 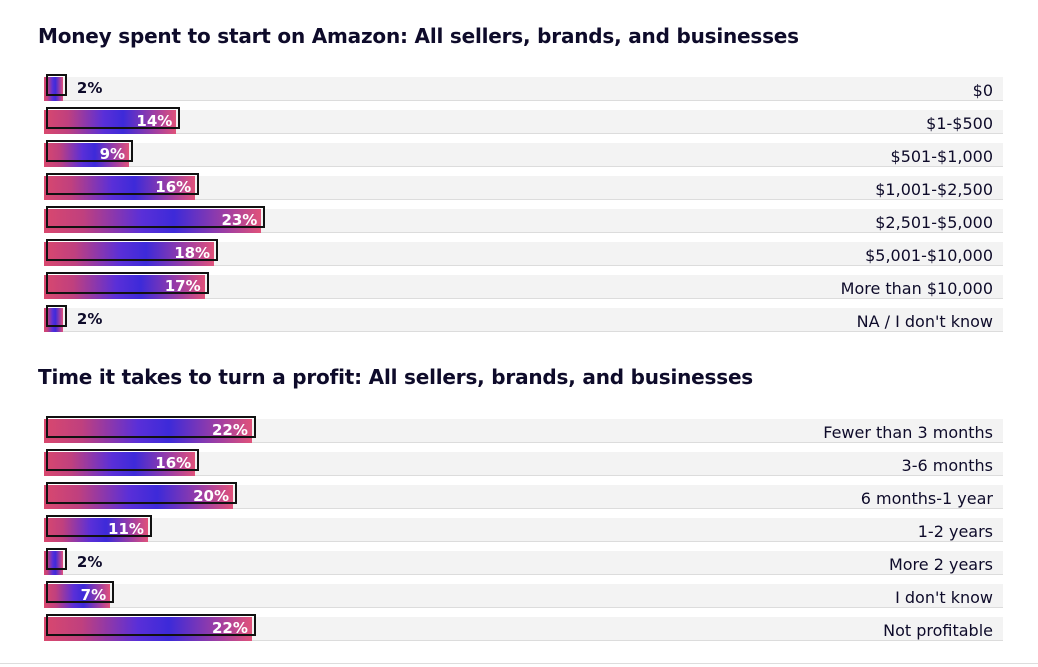 I want to click on bar-row: 2% $0, so click(x=523, y=87).